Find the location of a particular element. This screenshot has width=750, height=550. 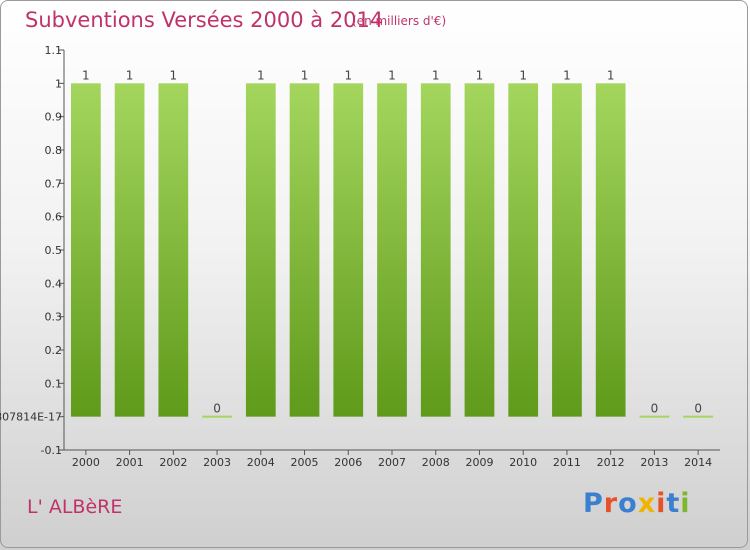

logo-letter: t is located at coordinates (673, 503).